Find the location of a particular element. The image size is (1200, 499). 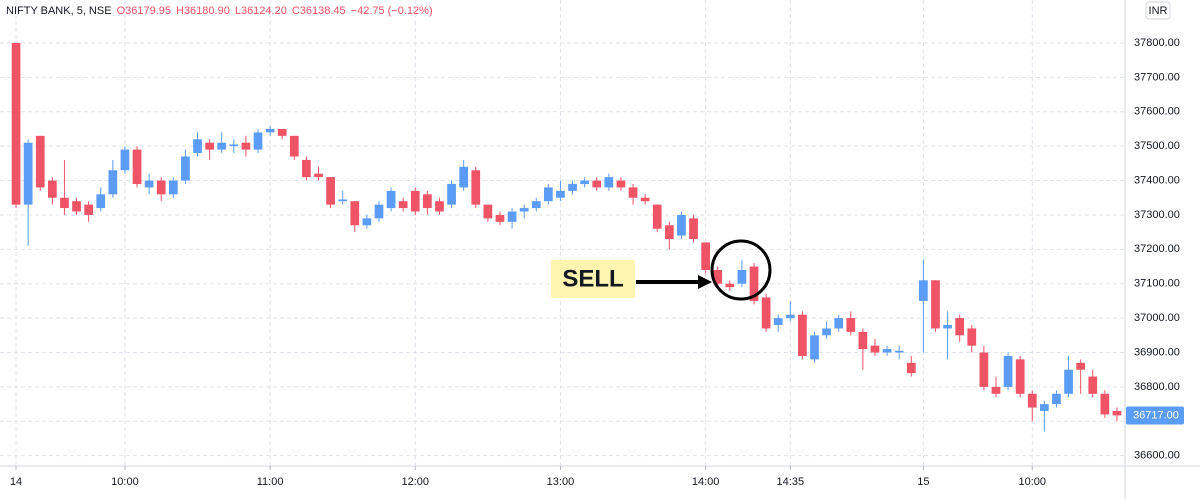

y-tick-label: 36600.00 is located at coordinates (1157, 456).